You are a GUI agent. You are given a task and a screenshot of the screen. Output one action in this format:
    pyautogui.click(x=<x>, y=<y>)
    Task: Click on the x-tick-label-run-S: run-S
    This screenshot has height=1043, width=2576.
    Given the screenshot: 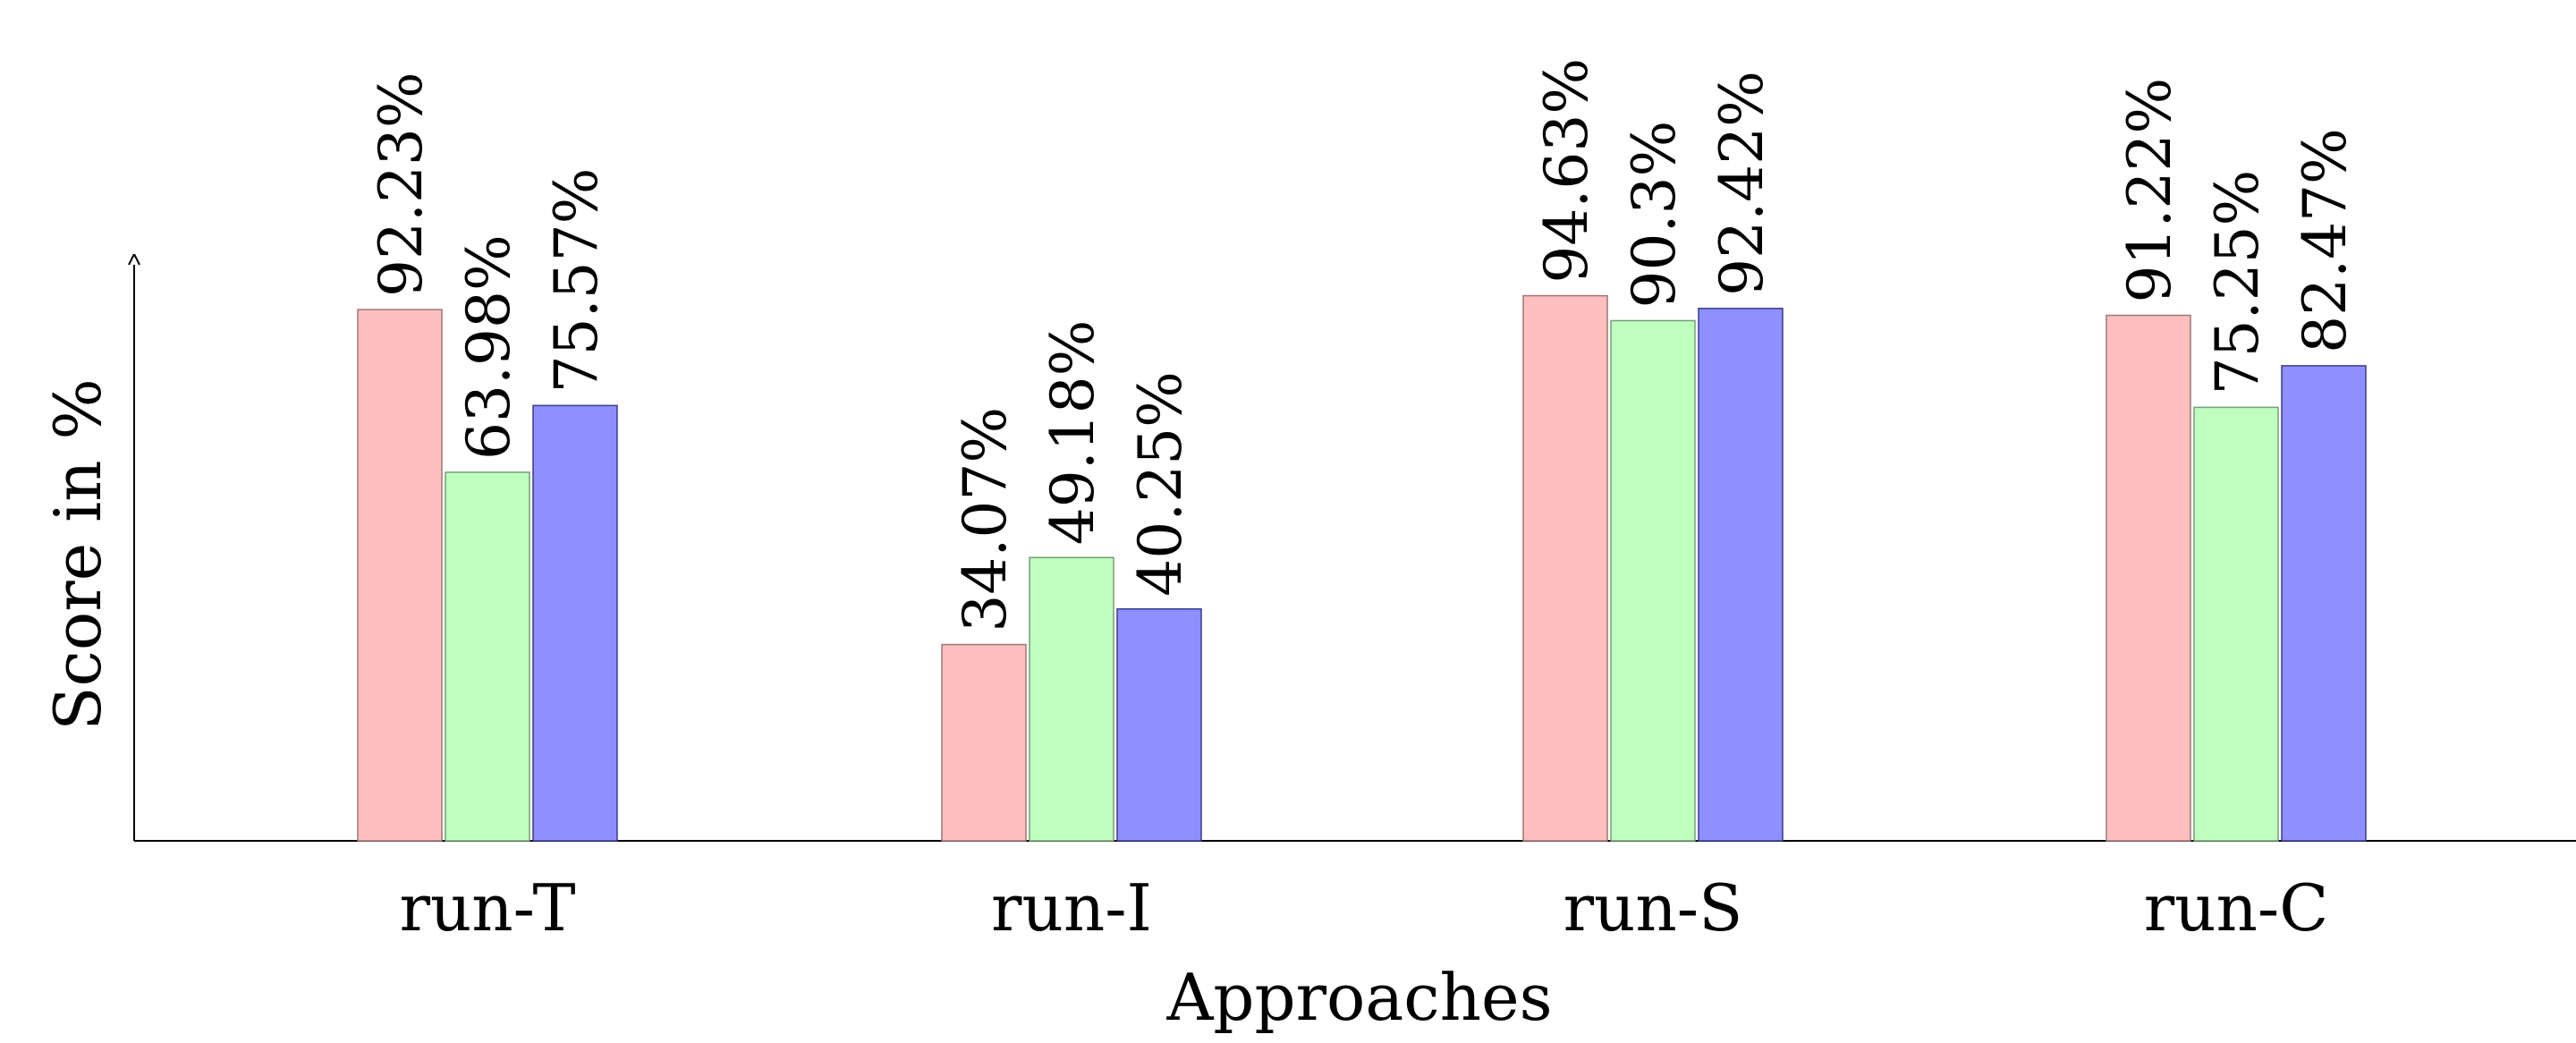 What is the action you would take?
    pyautogui.click(x=1653, y=907)
    